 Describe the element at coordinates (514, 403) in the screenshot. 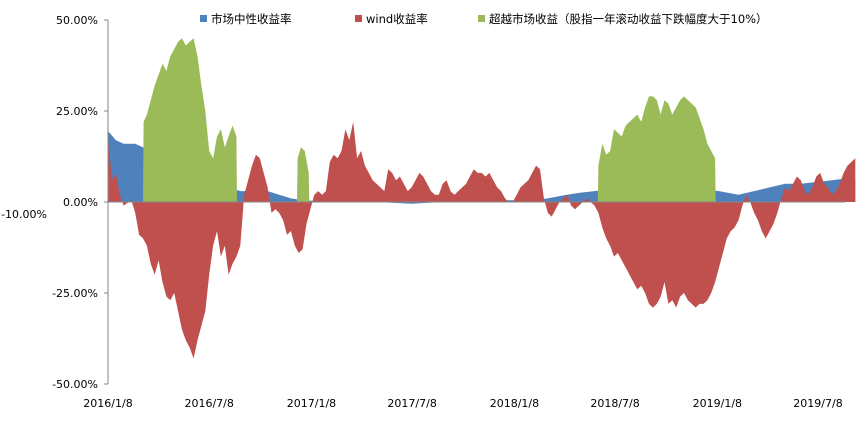

I see `x-tick-label: 2018/1/8` at that location.